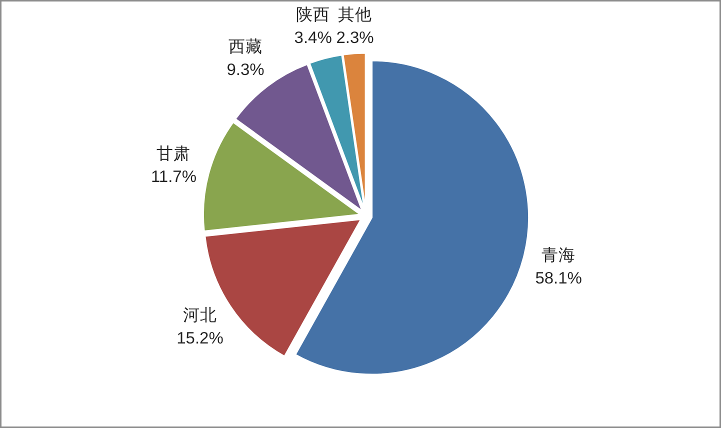  I want to click on label: 甘肃 11.7%, so click(173, 165).